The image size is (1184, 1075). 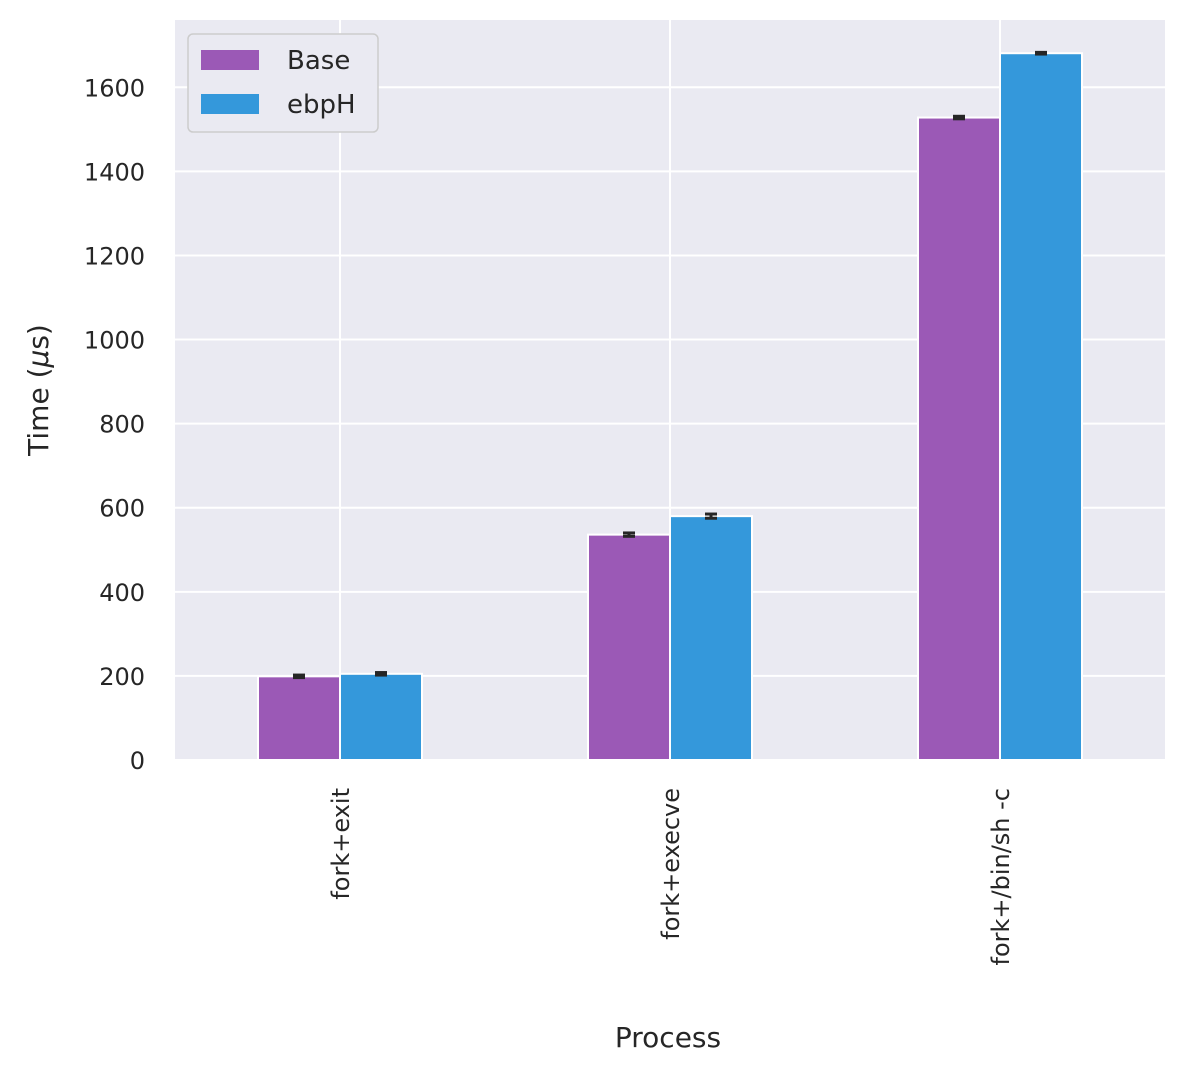 What do you see at coordinates (114, 172) in the screenshot?
I see `y-tick-label: 1400` at bounding box center [114, 172].